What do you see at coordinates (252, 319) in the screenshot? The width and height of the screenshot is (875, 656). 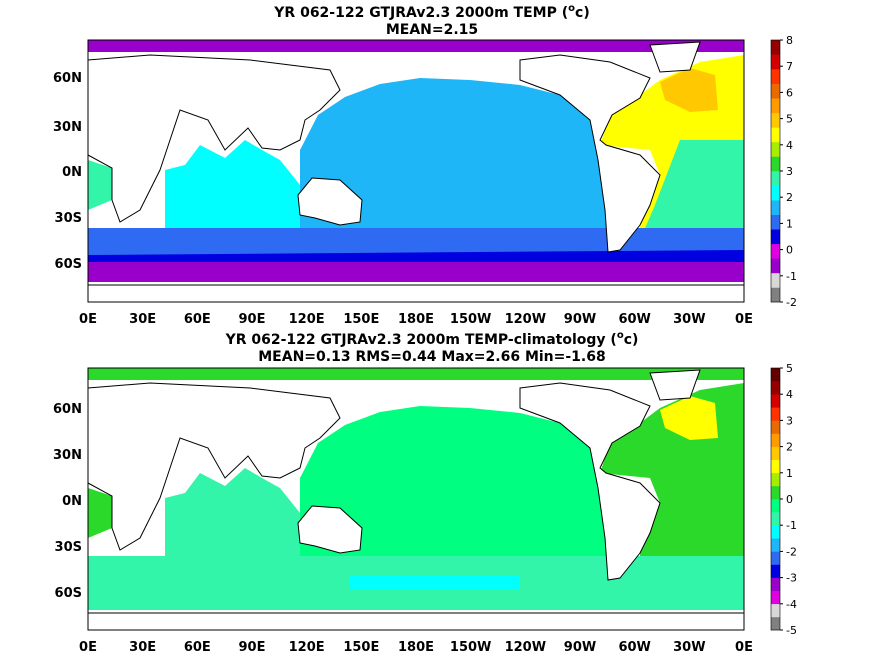 I see `top-xtick-3: 90E` at bounding box center [252, 319].